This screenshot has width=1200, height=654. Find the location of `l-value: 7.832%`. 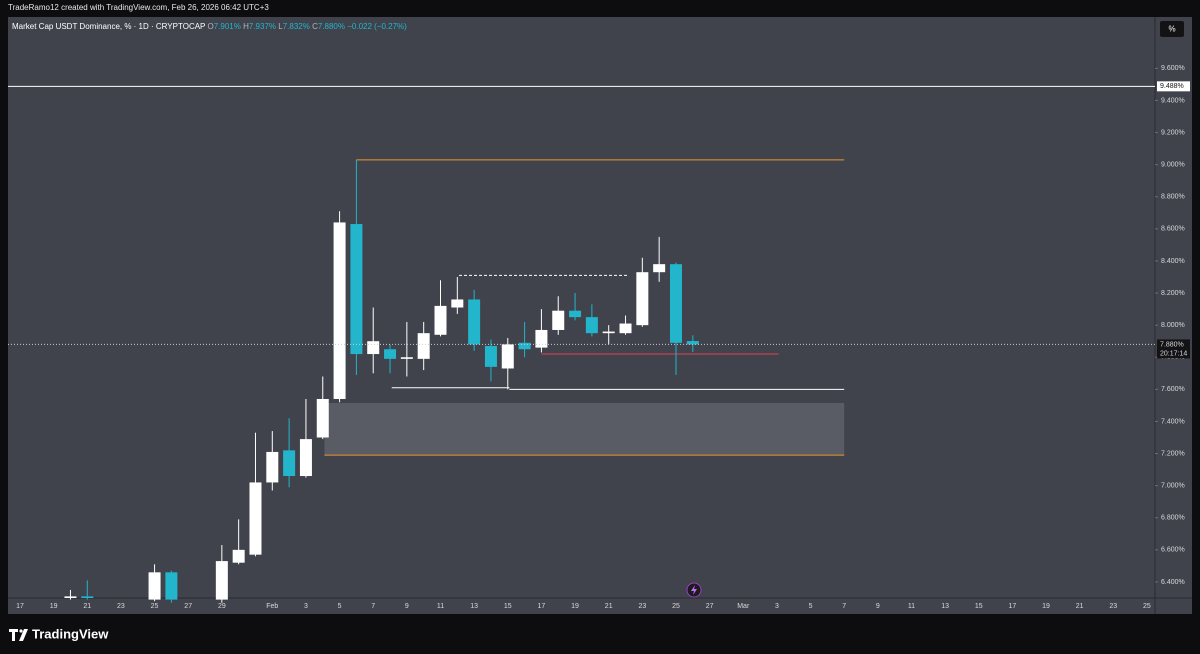

l-value: 7.832% is located at coordinates (296, 26).